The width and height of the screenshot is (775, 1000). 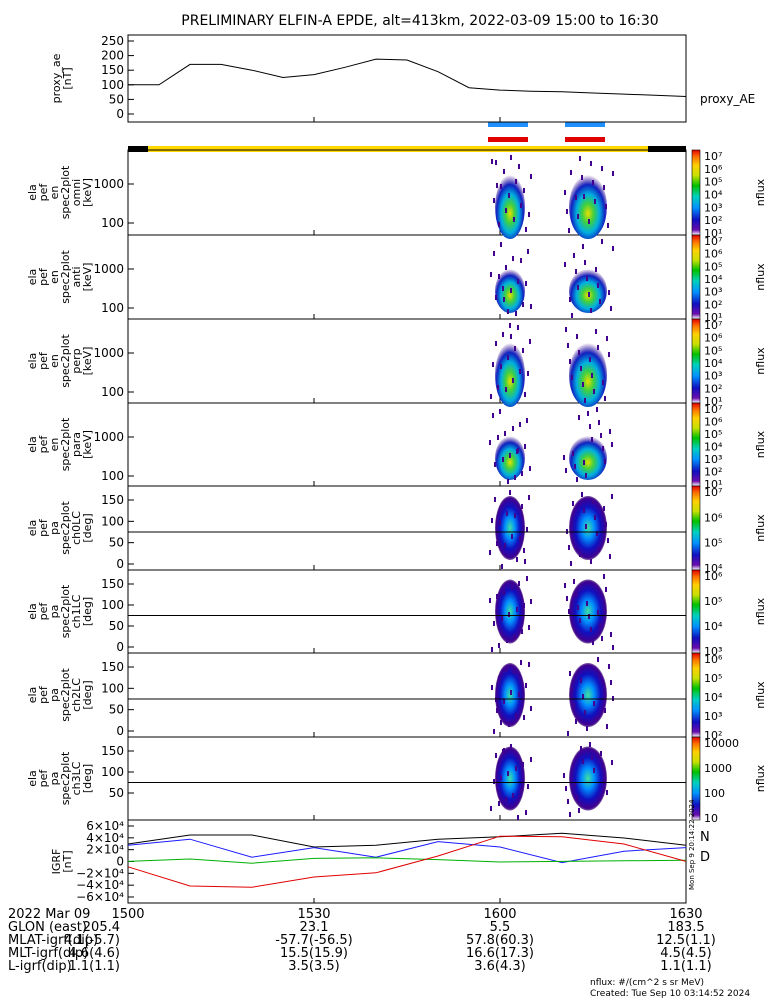 What do you see at coordinates (54, 277) in the screenshot?
I see `y-axis-label: en` at bounding box center [54, 277].